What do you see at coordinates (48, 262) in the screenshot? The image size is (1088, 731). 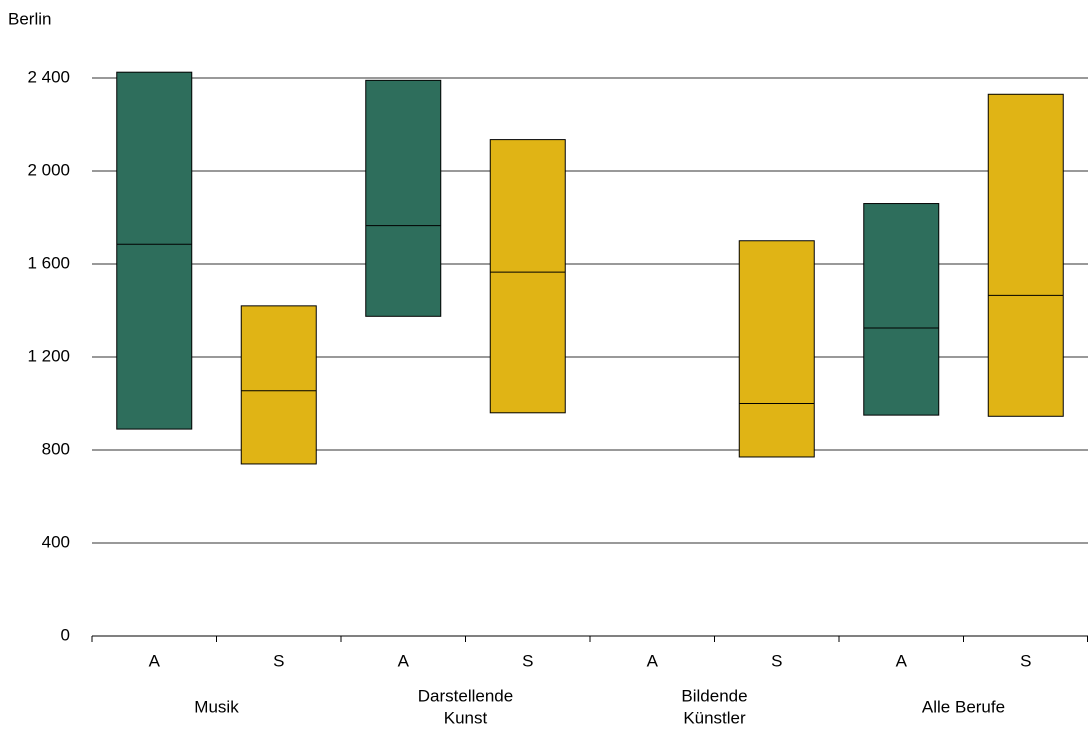 I see `y-tick-label: 1 600` at bounding box center [48, 262].